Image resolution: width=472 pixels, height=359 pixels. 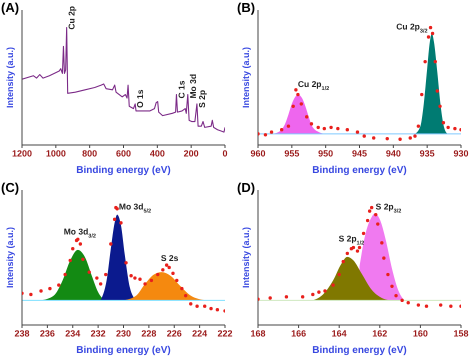 What do you see at coordinates (461, 153) in the screenshot?
I see `x-tick-label: 930` at bounding box center [461, 153].